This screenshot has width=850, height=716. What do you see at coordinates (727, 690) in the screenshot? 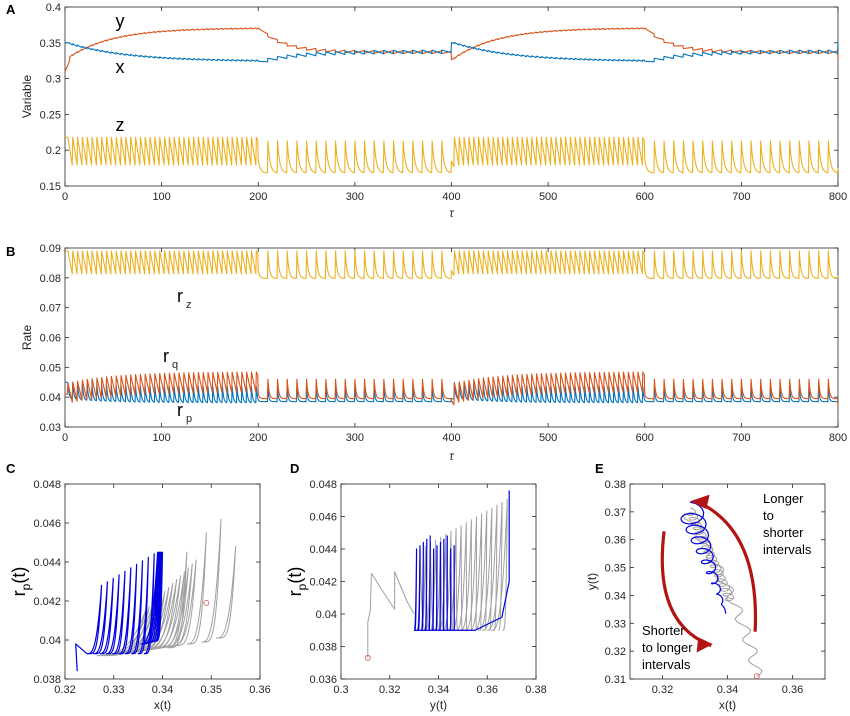
I see `x-tick-label-E: 0.34` at bounding box center [727, 690].